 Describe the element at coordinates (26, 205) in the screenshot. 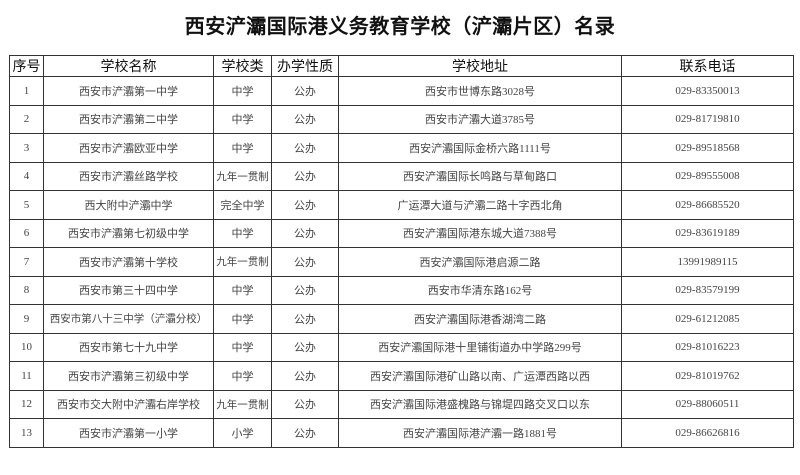

I see `cell-index: 5` at that location.